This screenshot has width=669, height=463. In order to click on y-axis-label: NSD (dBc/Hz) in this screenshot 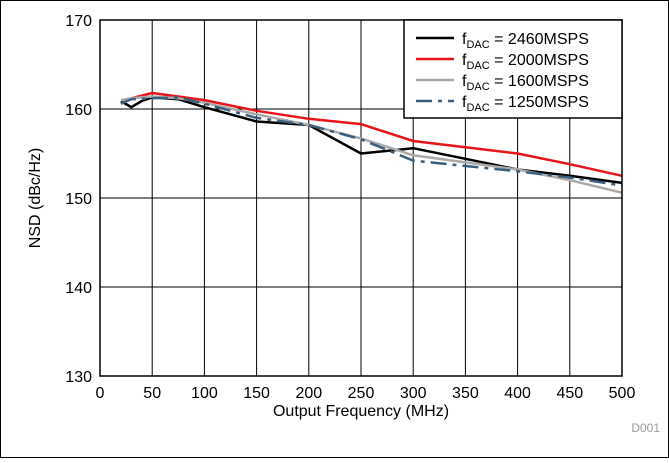, I will do `click(35, 198)`.